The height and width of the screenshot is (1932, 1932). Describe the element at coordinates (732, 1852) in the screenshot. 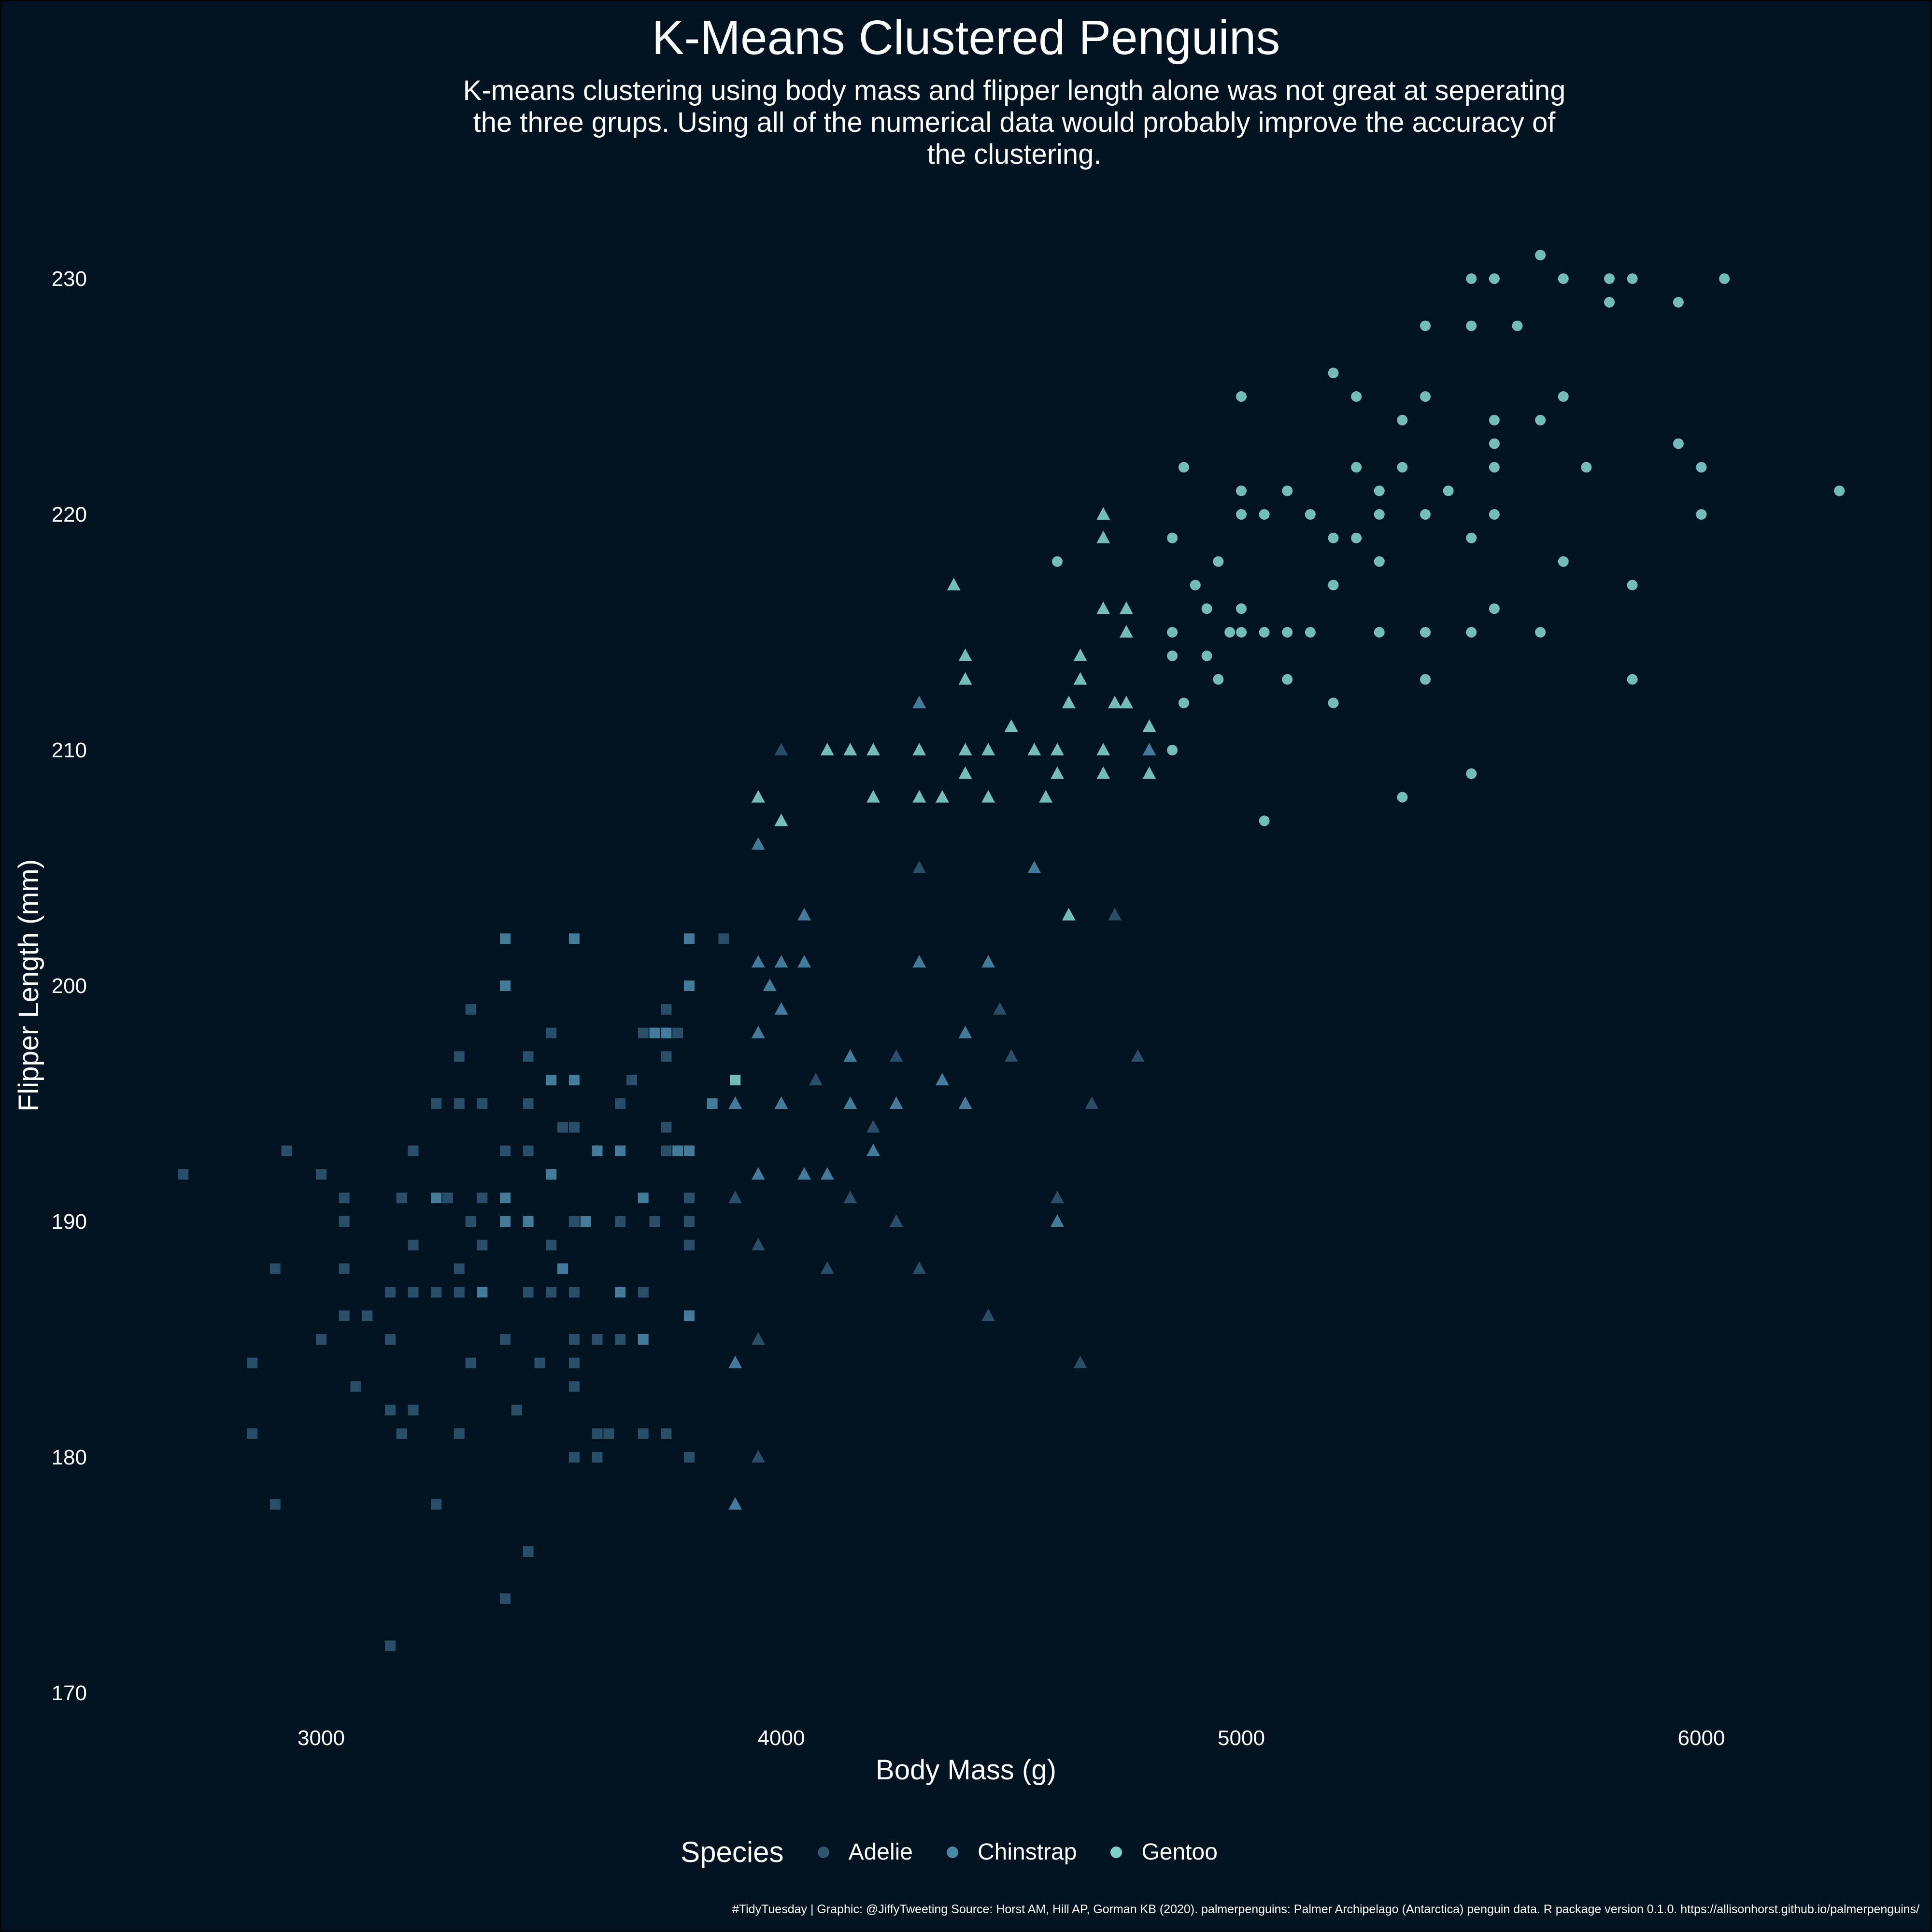

I see `legend-title: Species` at that location.